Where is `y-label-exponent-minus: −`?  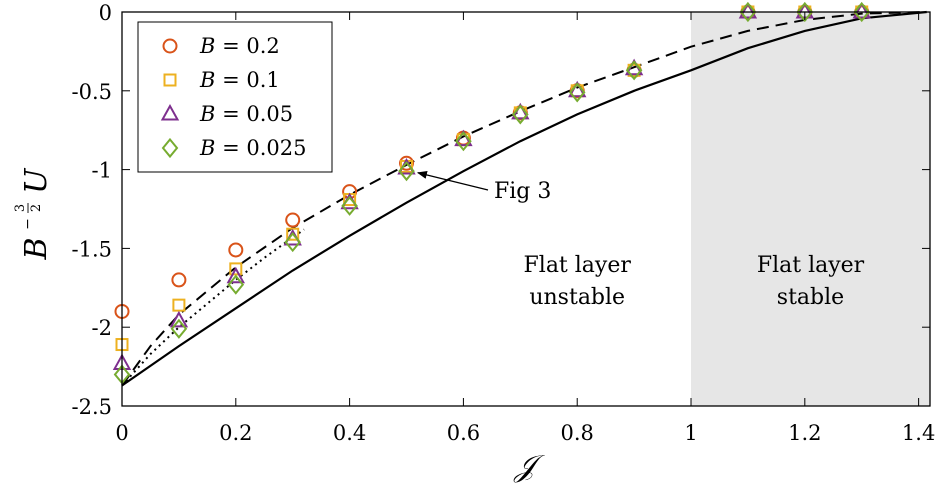
y-label-exponent-minus: − is located at coordinates (28, 224).